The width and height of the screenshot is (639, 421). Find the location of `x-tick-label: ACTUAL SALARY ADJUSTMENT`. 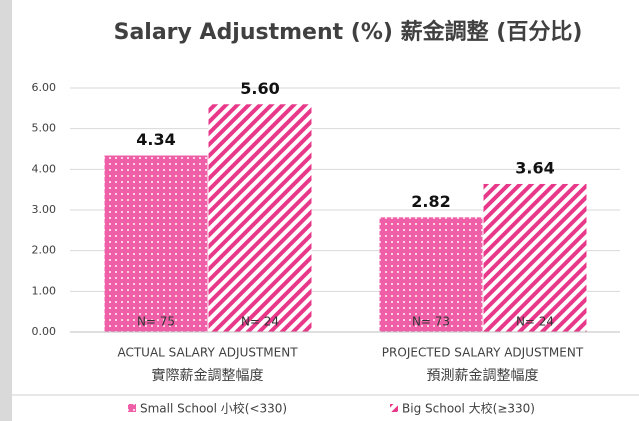

x-tick-label: ACTUAL SALARY ADJUSTMENT is located at coordinates (207, 353).